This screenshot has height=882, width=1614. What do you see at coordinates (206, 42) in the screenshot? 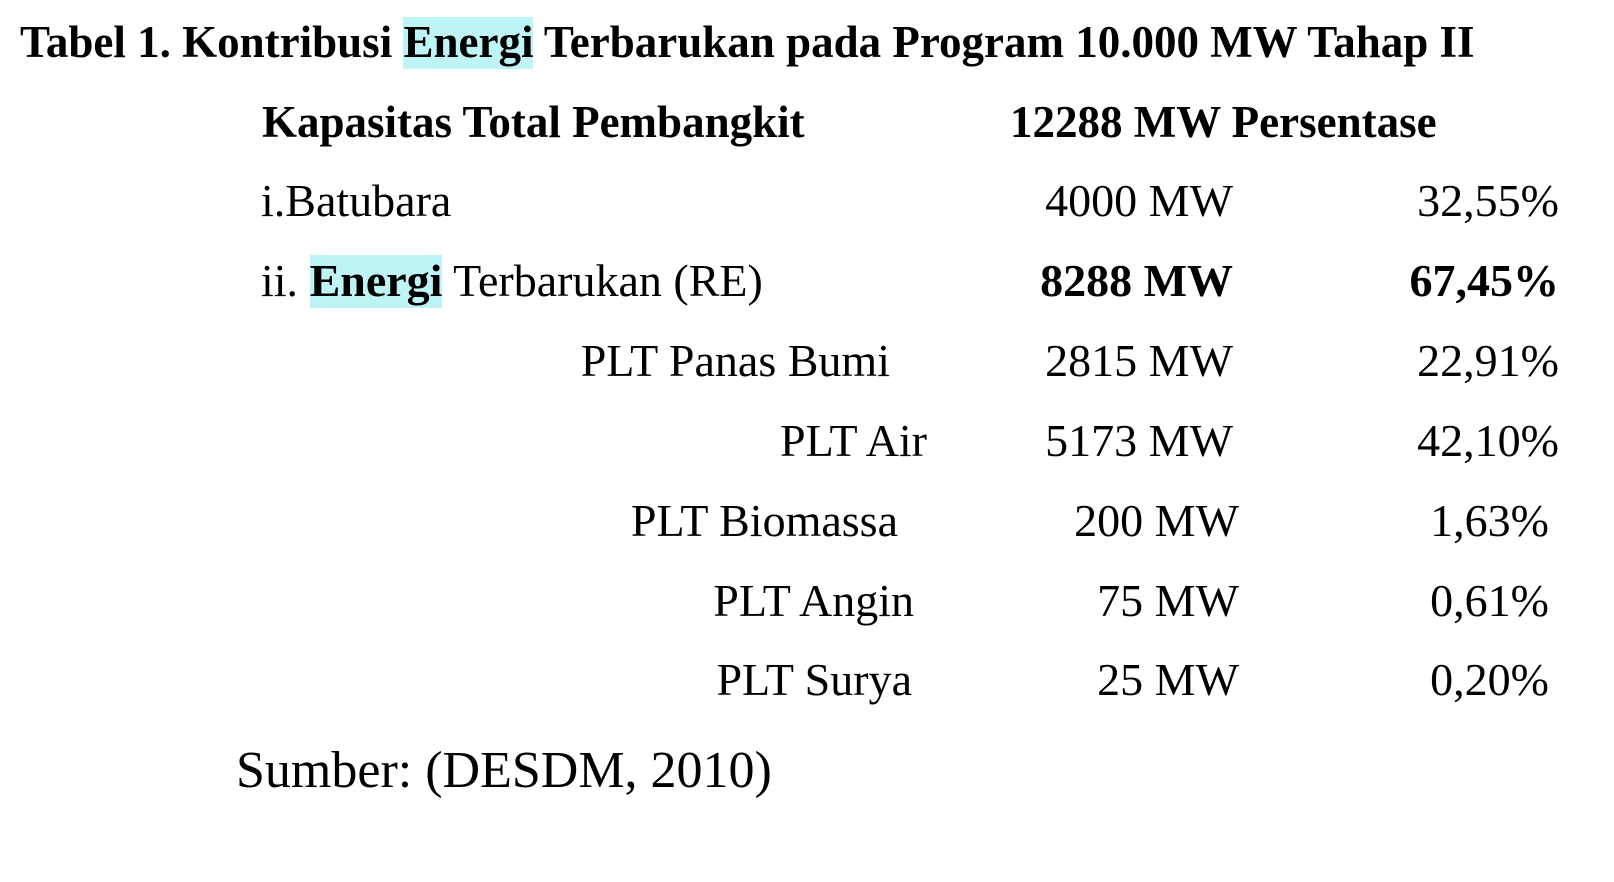
I see `title-prefix: Tabel 1. Kontribusi` at bounding box center [206, 42].